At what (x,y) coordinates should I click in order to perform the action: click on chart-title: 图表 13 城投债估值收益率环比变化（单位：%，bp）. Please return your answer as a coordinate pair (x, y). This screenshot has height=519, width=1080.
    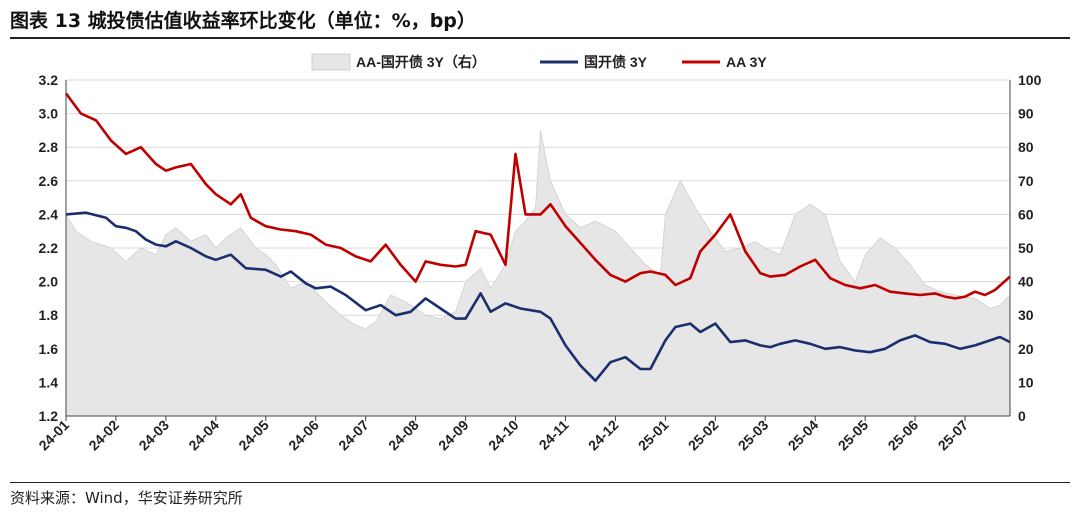
    Looking at the image, I should click on (243, 21).